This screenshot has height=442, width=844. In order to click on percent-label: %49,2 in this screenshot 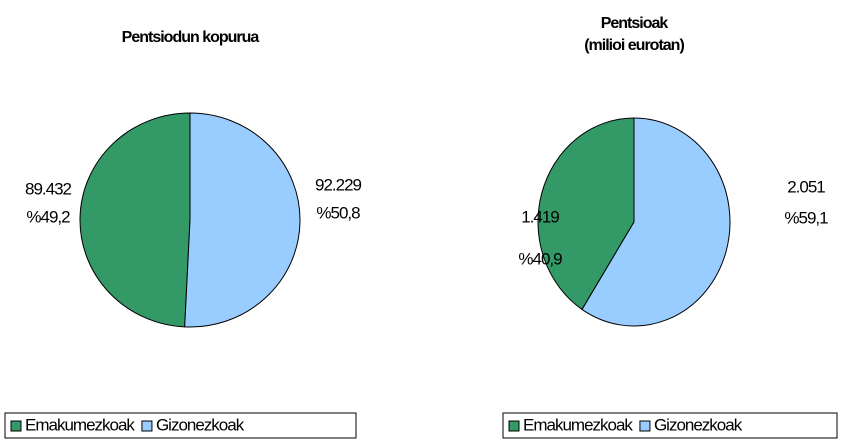, I will do `click(48, 216)`.